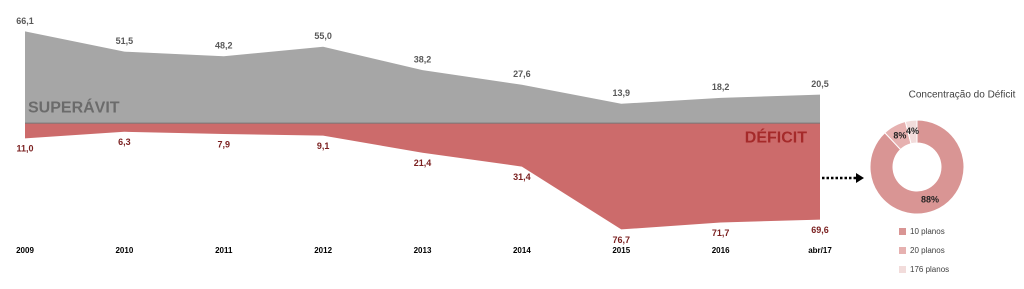  Describe the element at coordinates (323, 250) in the screenshot. I see `x-tick-label: 2012` at that location.